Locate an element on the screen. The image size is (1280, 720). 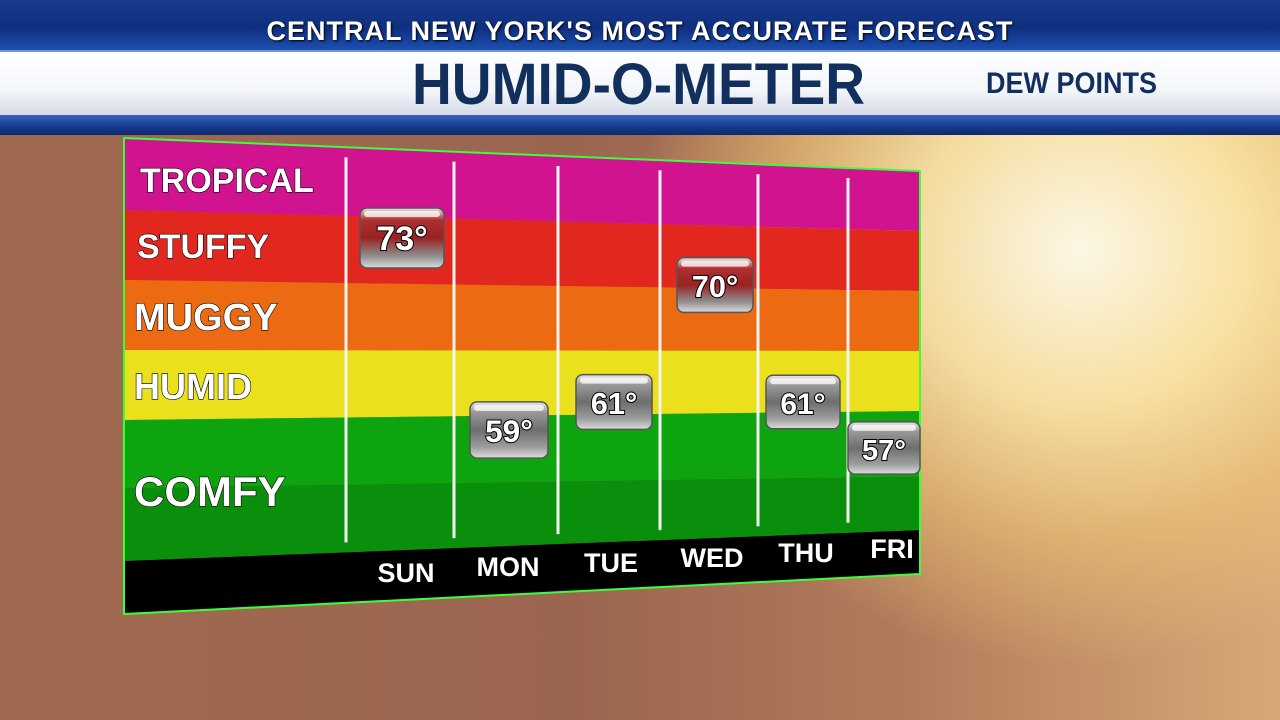
day-label-mon: MON is located at coordinates (508, 567).